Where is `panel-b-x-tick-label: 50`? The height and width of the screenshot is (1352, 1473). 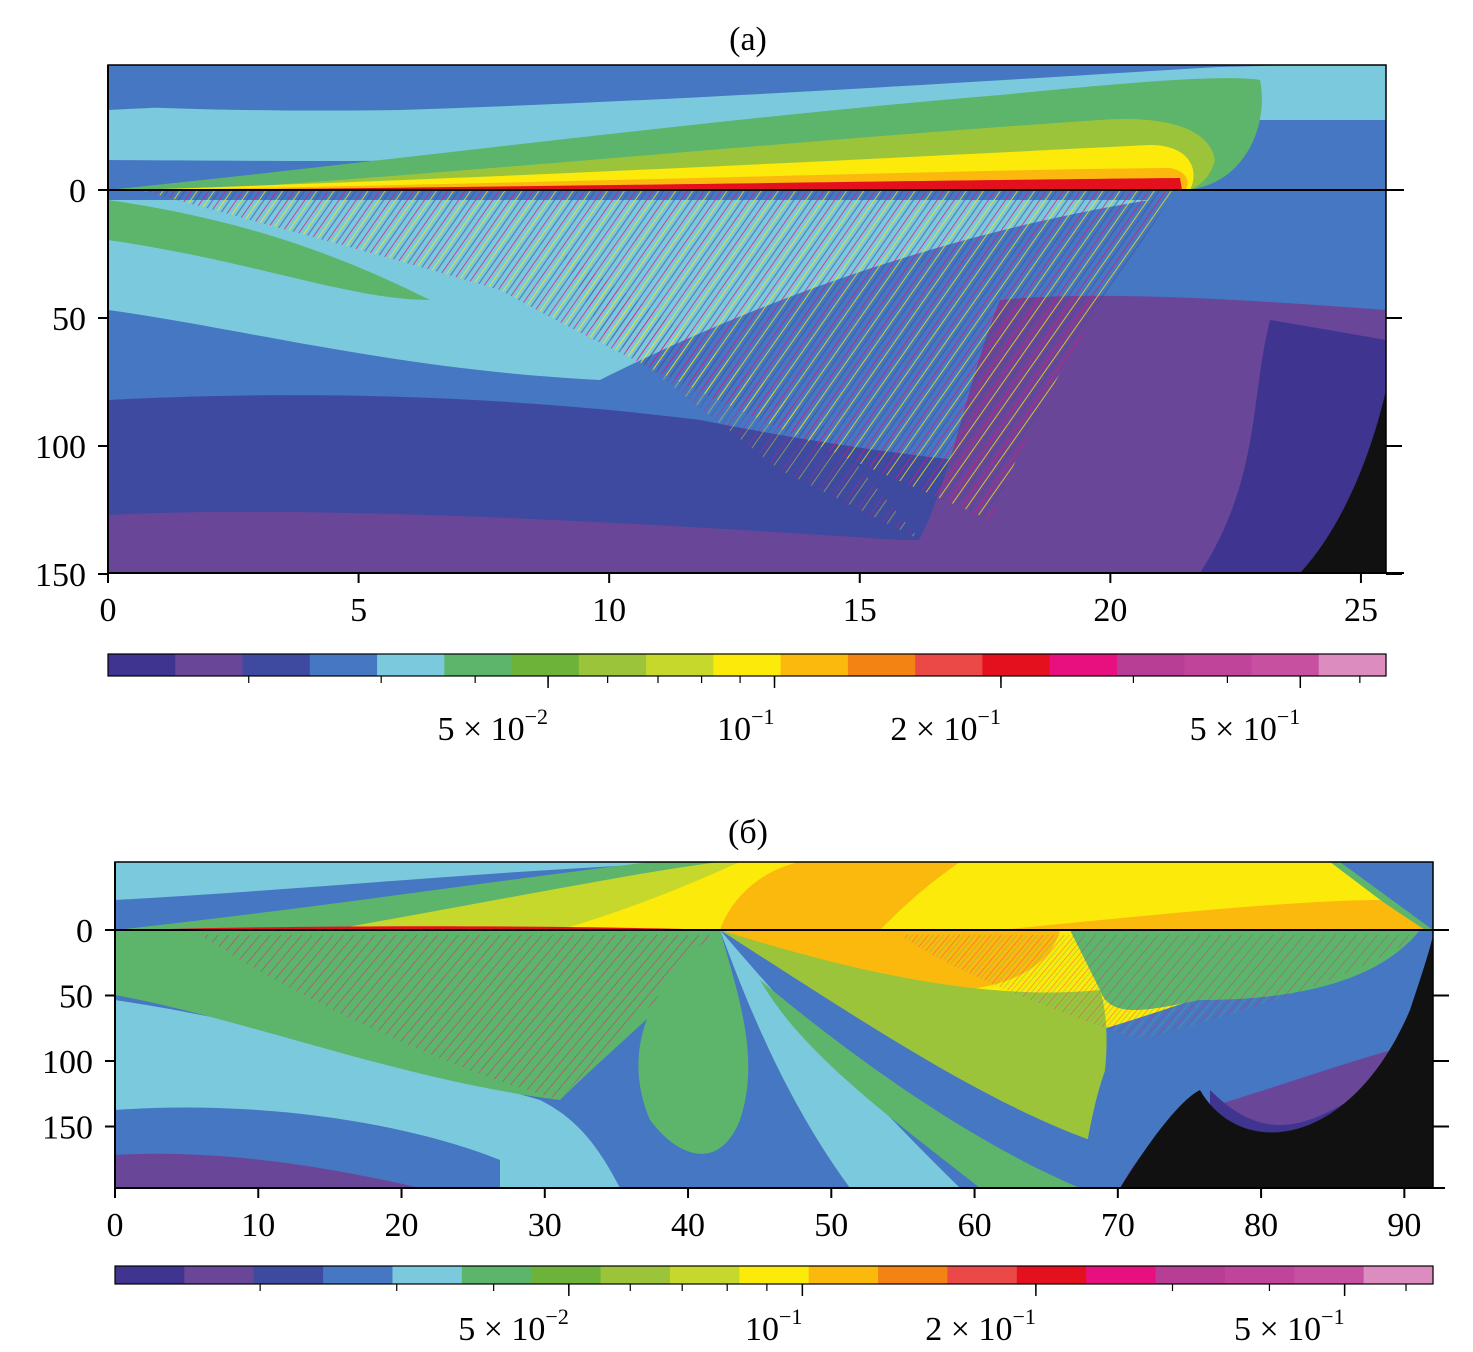 panel-b-x-tick-label: 50 is located at coordinates (831, 1225).